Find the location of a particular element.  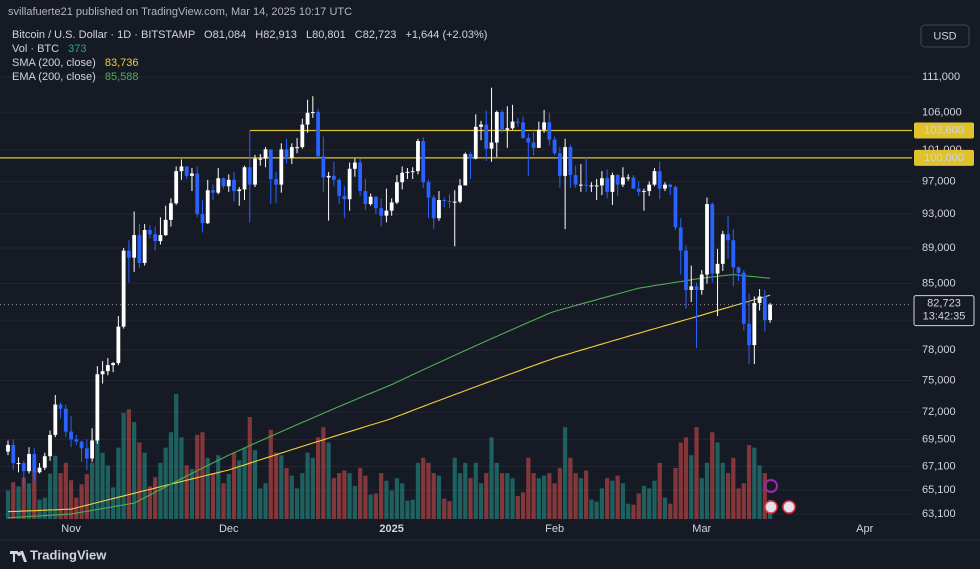

y-tick-label: 65,100 is located at coordinates (939, 490).